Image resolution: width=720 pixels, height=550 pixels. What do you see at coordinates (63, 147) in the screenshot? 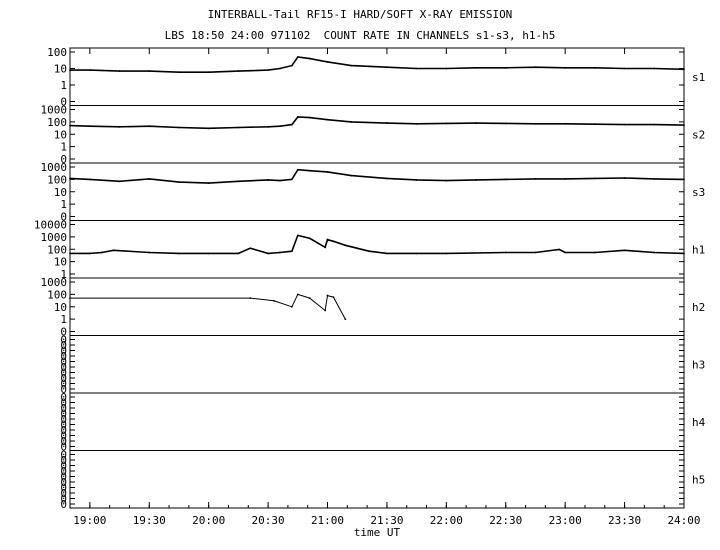
I see `y-tick-label: 1` at bounding box center [63, 147].